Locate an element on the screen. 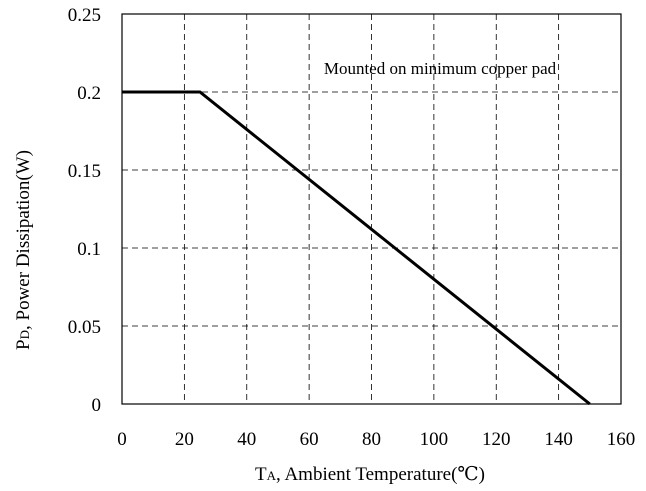  x-tick-label: 0 is located at coordinates (122, 439).